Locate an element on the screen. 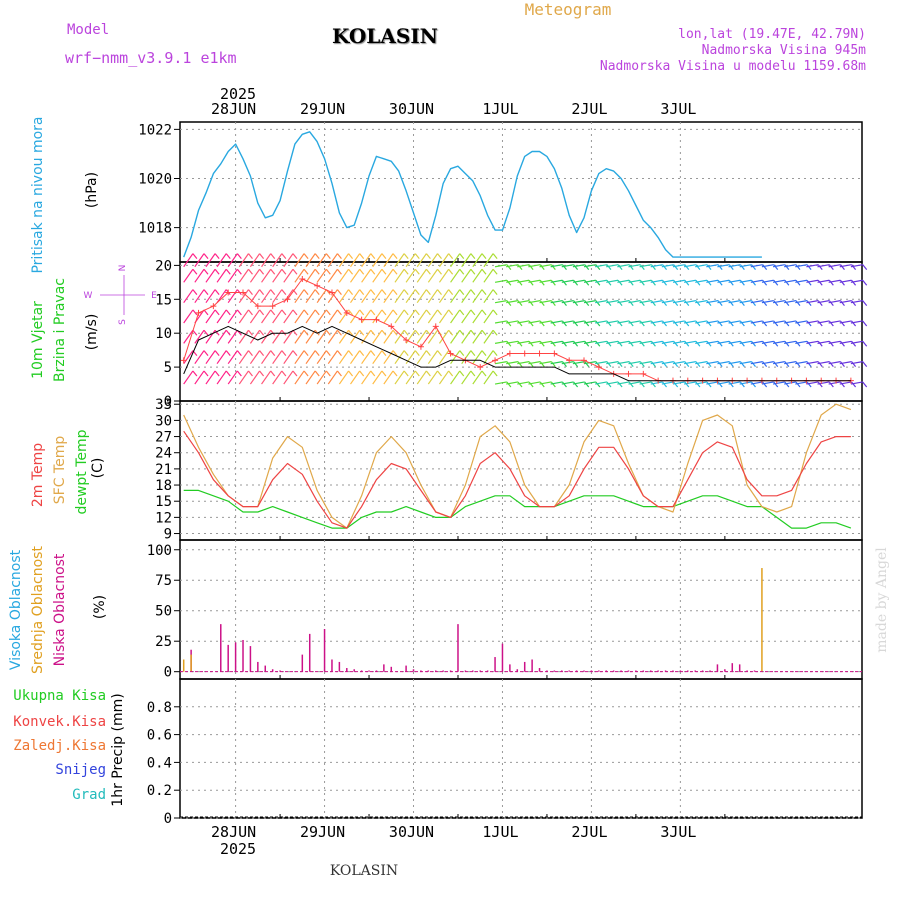 This screenshot has height=900, width=900. temp-frame is located at coordinates (521, 470).